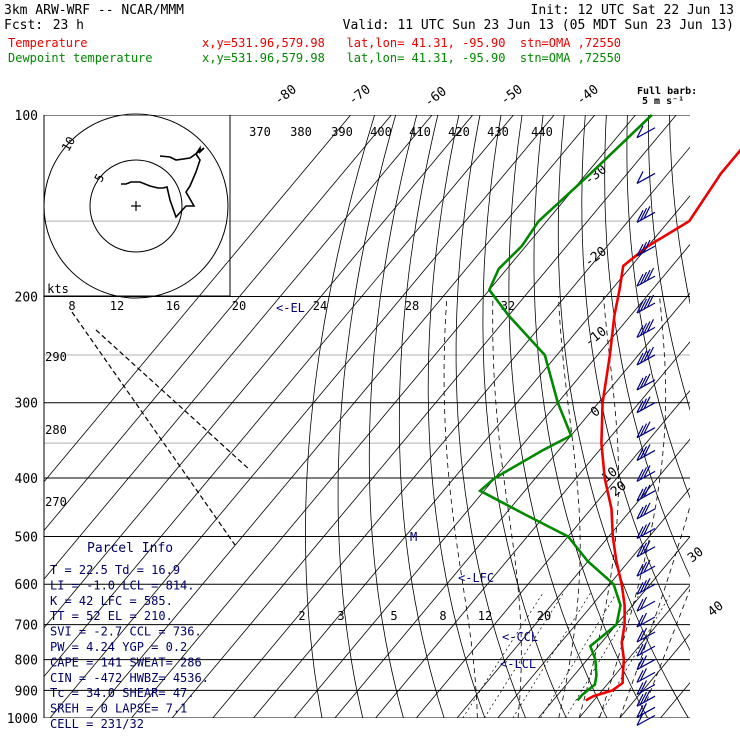  Describe the element at coordinates (111, 616) in the screenshot. I see `parcel-info-row: TT = 52 EL = 210.` at that location.